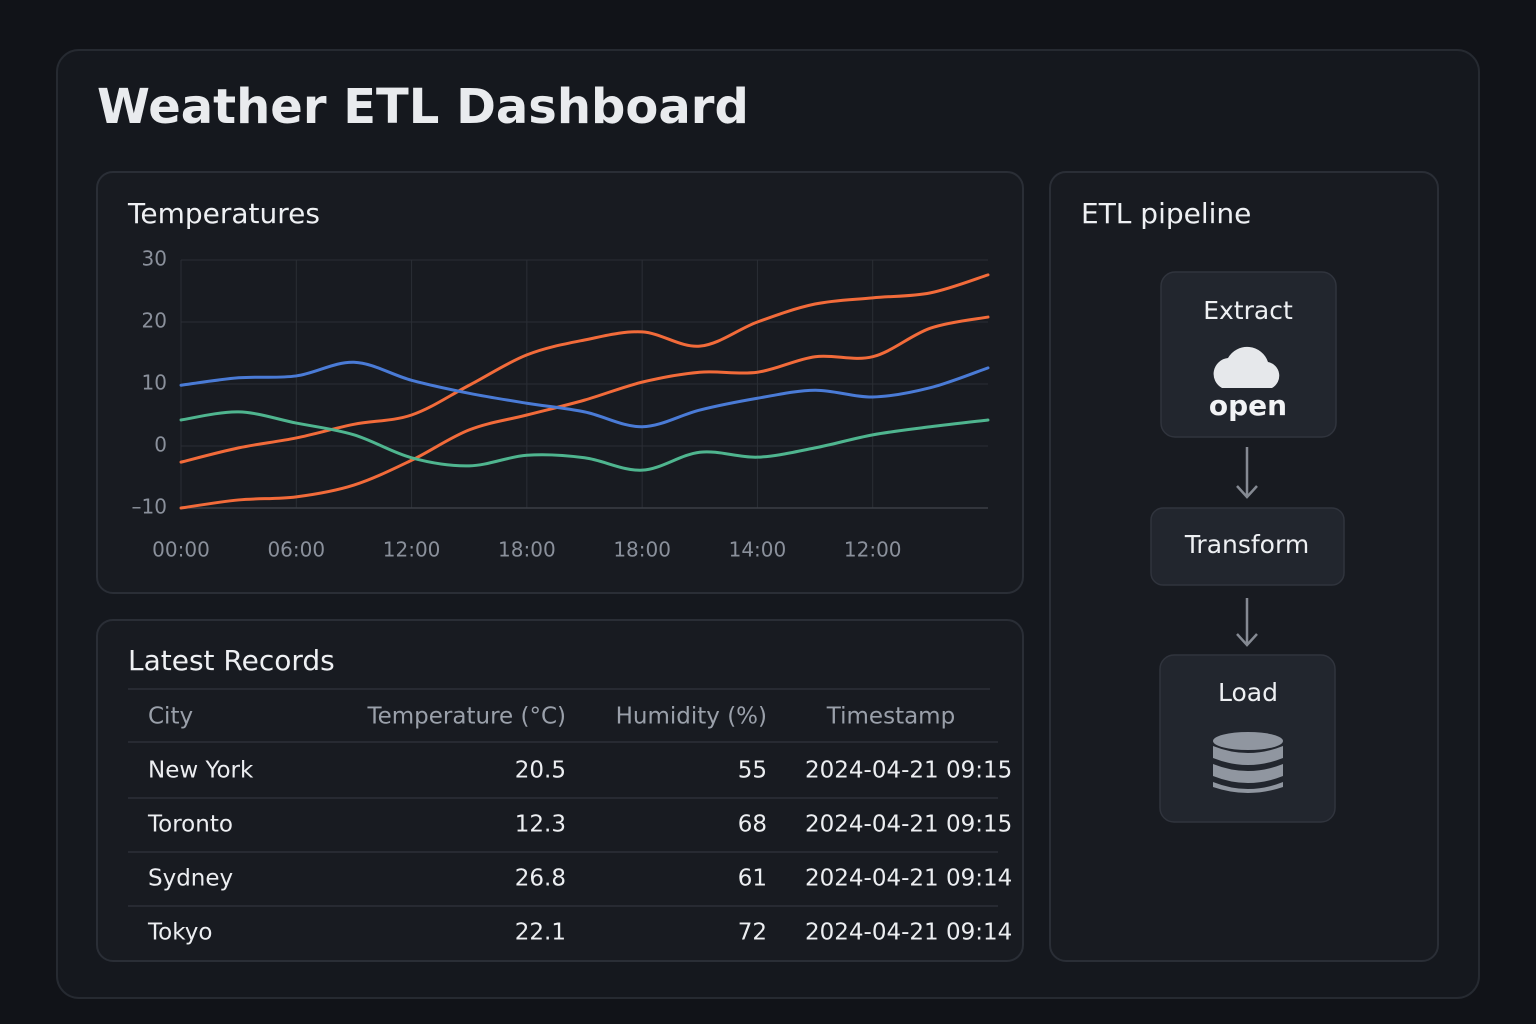  I want to click on transform-box, so click(1247, 546).